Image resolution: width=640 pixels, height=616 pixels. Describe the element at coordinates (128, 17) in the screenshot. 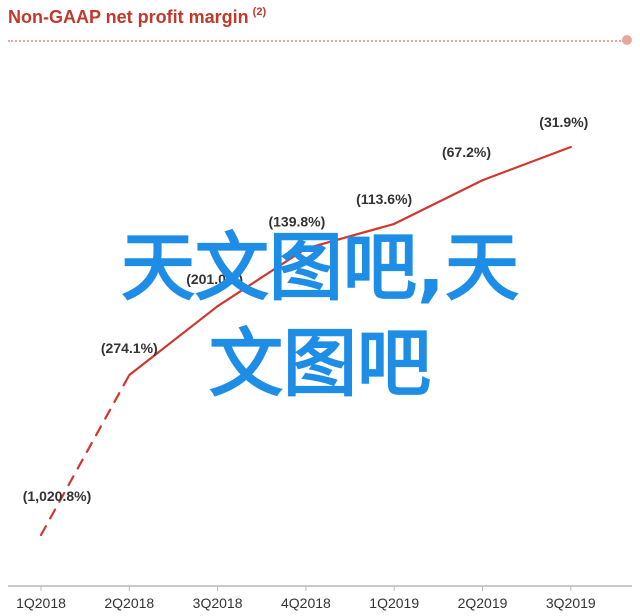

I see `chart-title-text: Non-GAAP net profit margin` at that location.